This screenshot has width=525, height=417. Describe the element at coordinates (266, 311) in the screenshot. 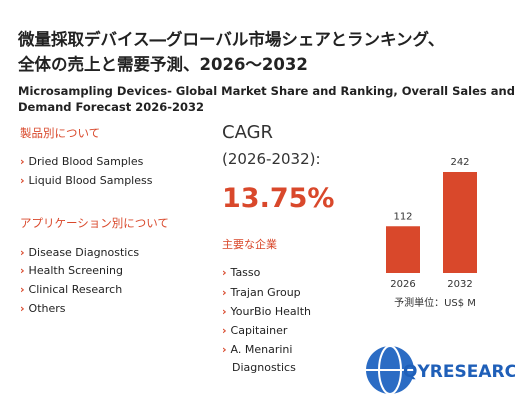

I see `company: YourBio Health` at that location.